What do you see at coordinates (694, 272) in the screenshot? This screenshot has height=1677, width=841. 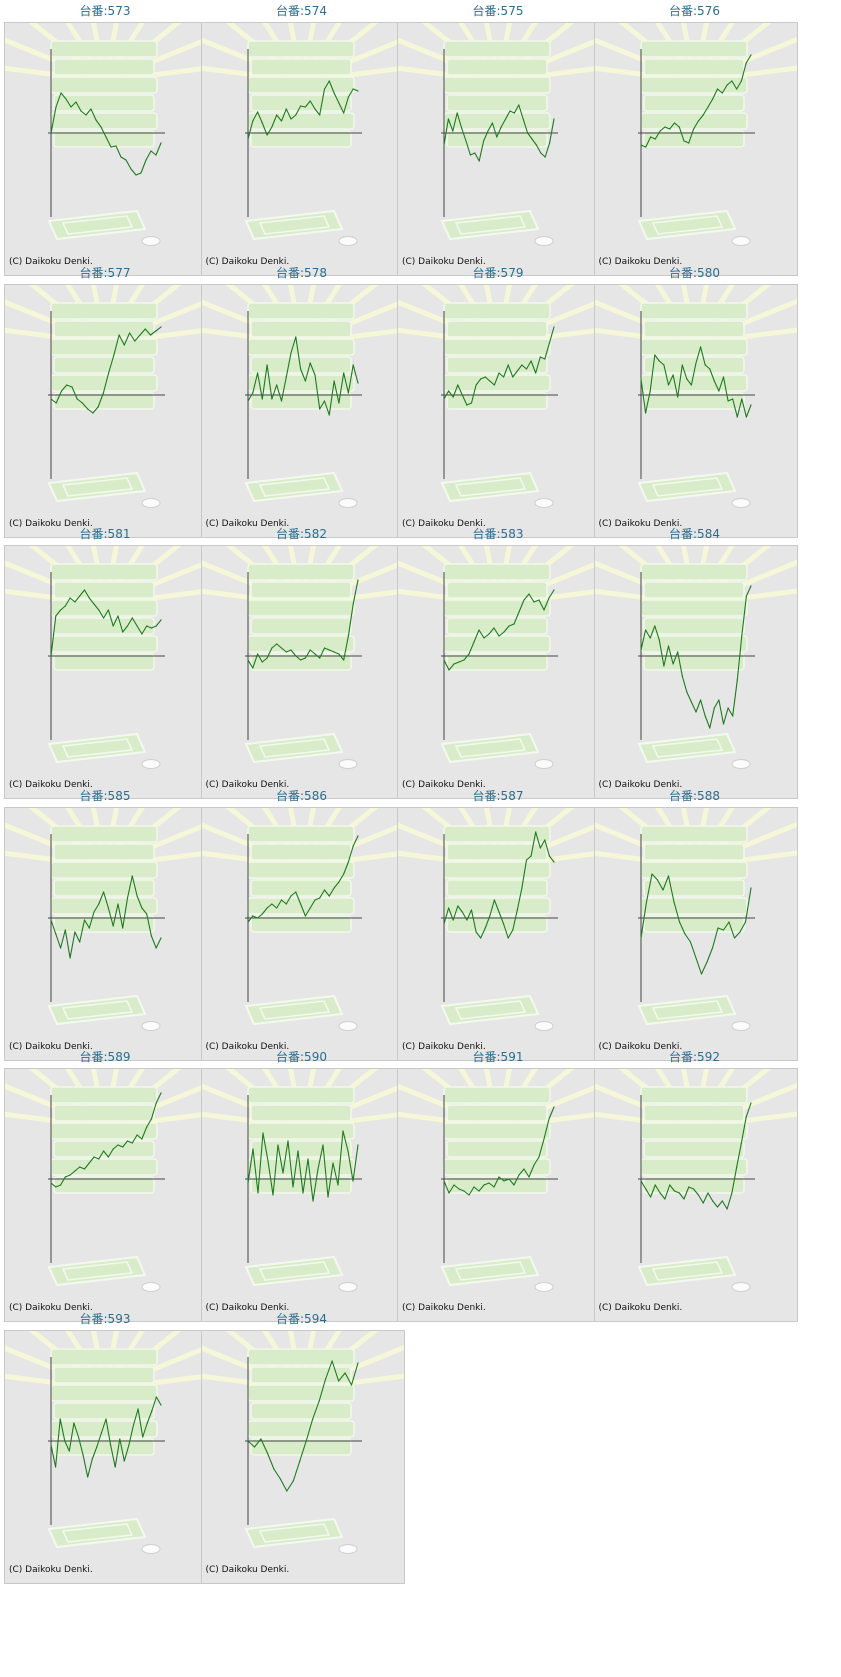 I see `chart-title: 台番:580` at bounding box center [694, 272].